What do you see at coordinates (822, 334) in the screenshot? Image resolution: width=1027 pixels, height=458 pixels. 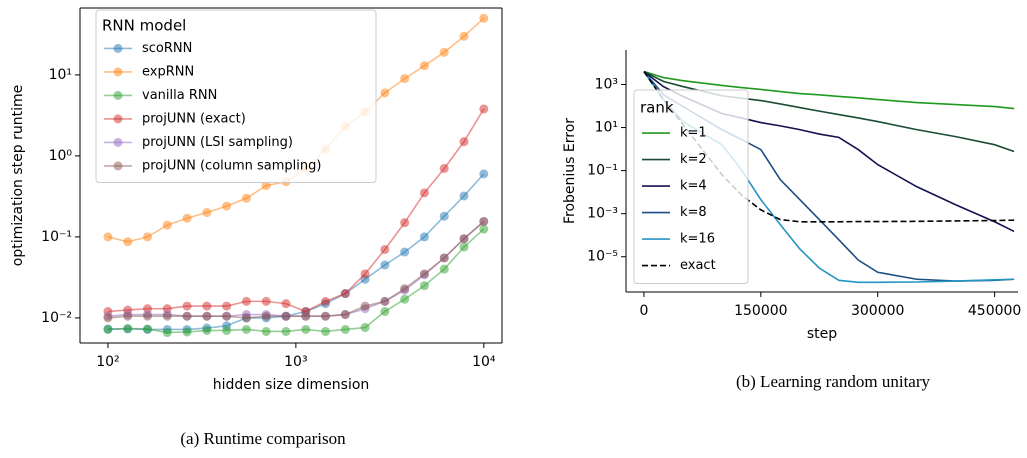 I see `x-axis-label: step` at bounding box center [822, 334].